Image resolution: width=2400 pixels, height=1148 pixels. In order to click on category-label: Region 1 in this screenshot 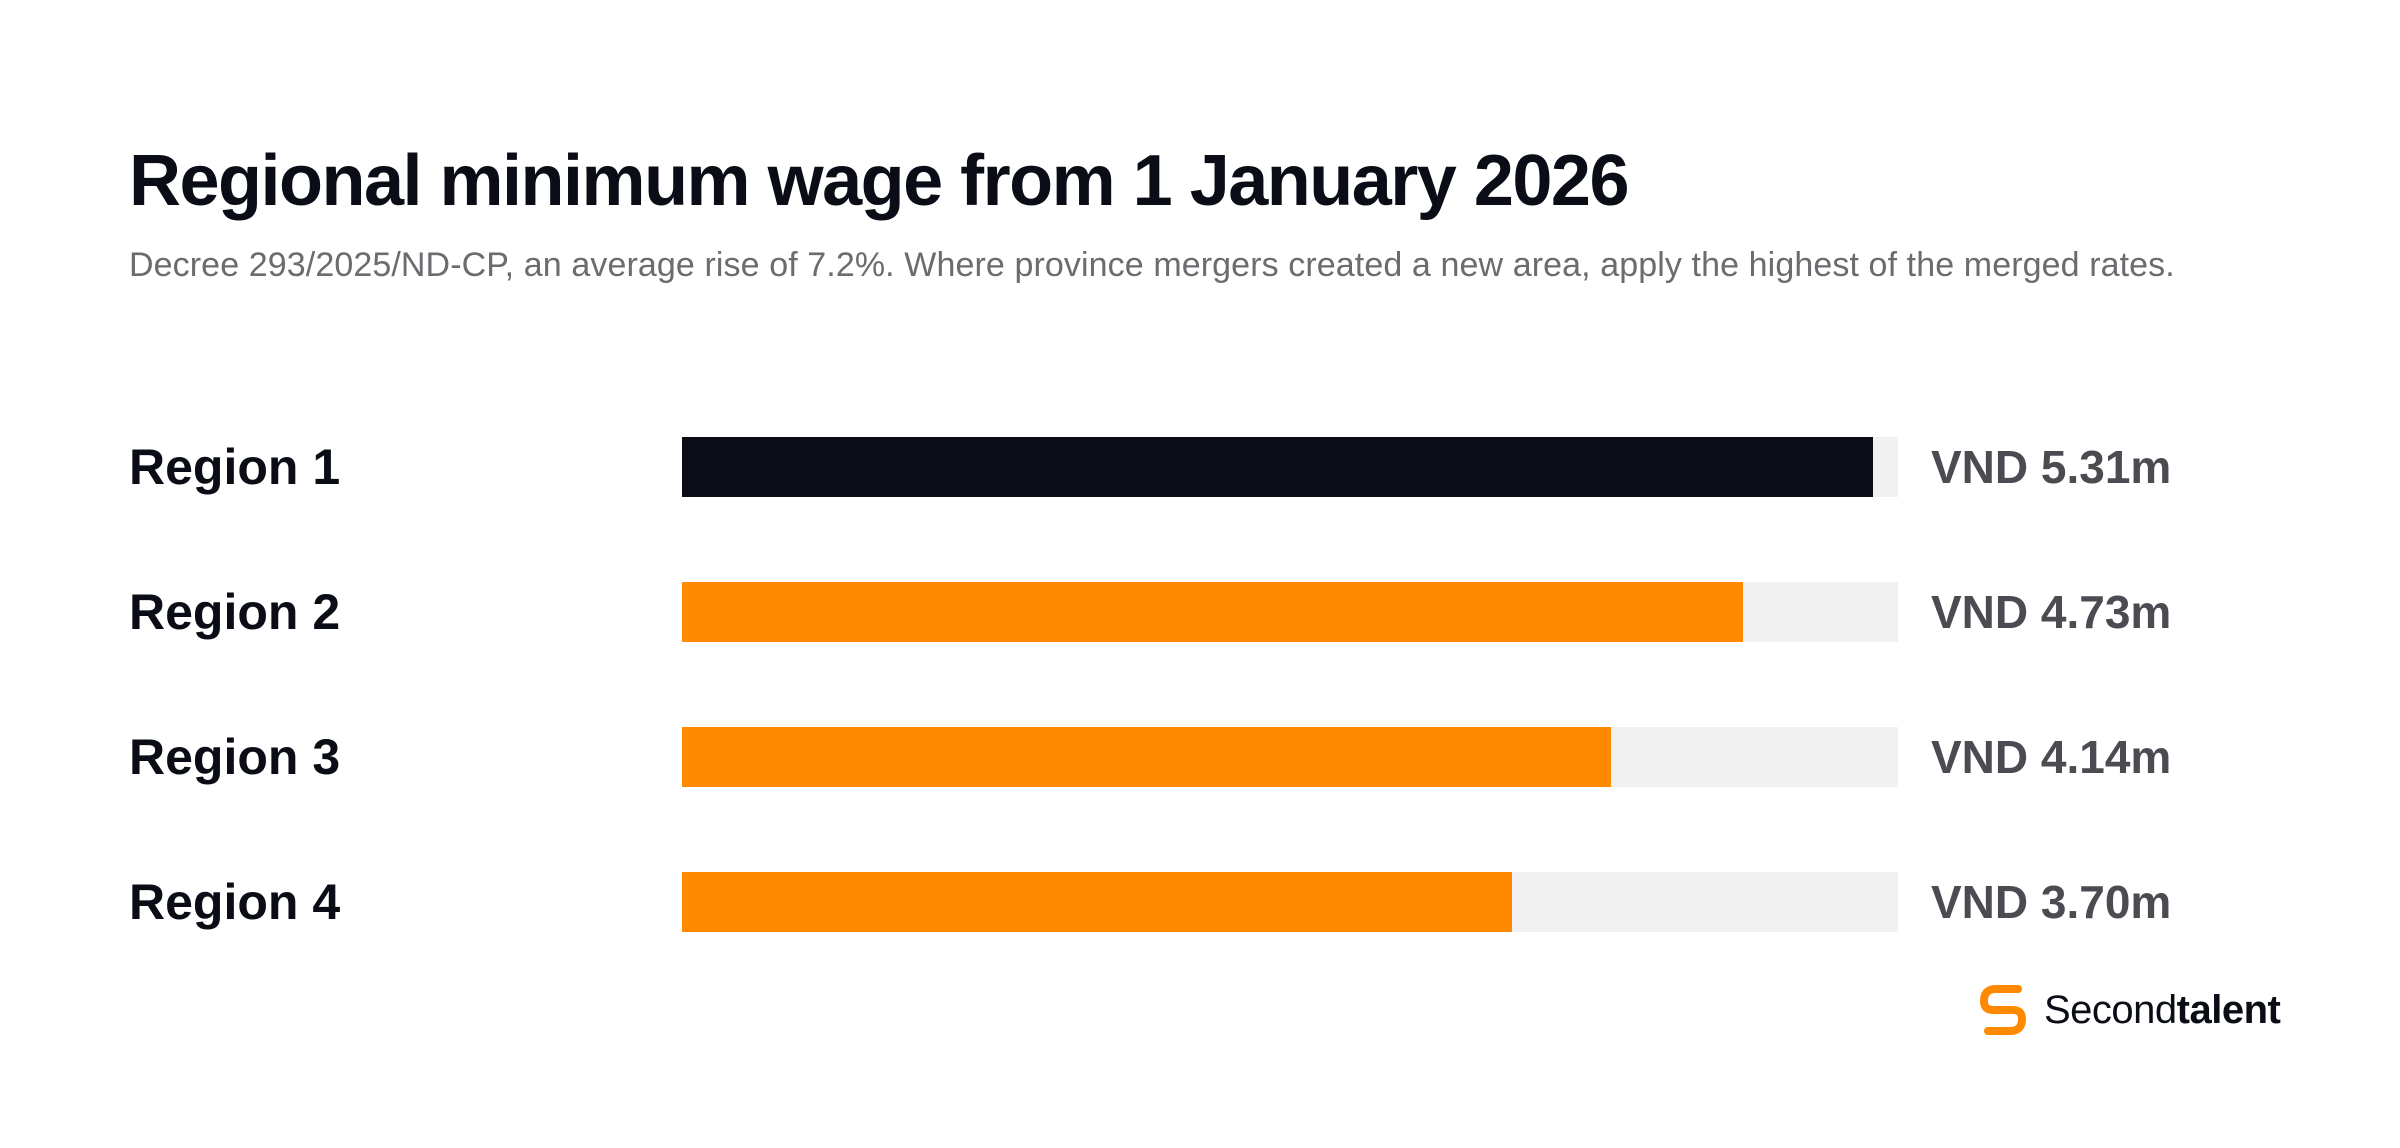, I will do `click(235, 467)`.